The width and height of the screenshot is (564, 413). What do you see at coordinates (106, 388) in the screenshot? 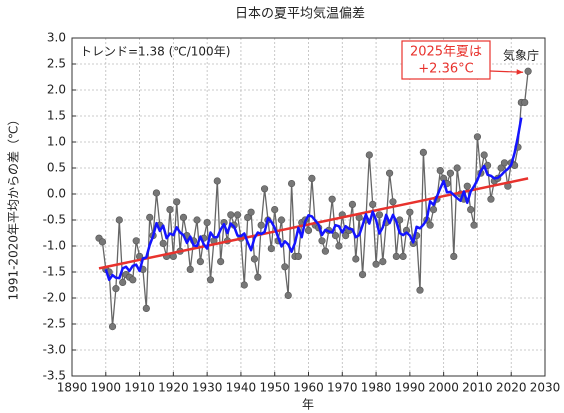
I see `x-tick-label: 1900` at bounding box center [106, 388].